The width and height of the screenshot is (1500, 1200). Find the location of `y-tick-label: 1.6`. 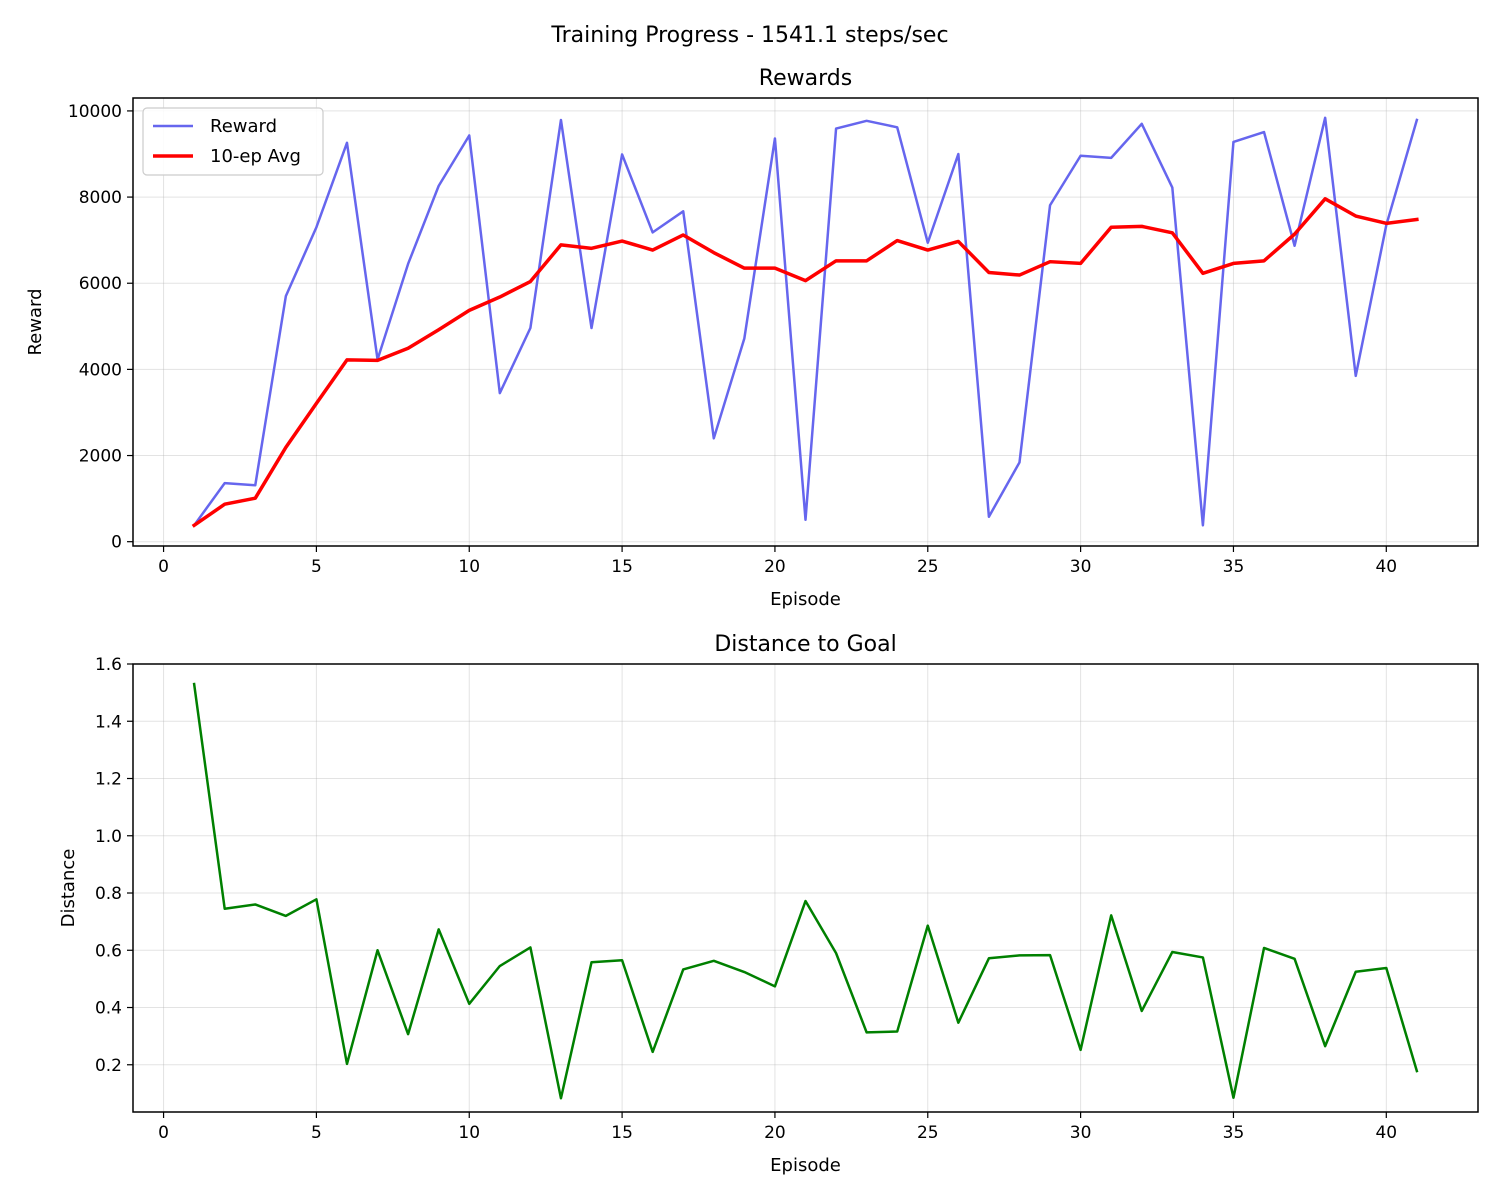

y-tick-label: 1.6 is located at coordinates (108, 665).